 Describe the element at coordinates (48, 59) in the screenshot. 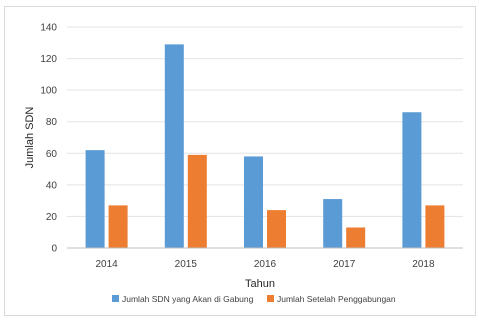

I see `y-tick-label: 120` at that location.